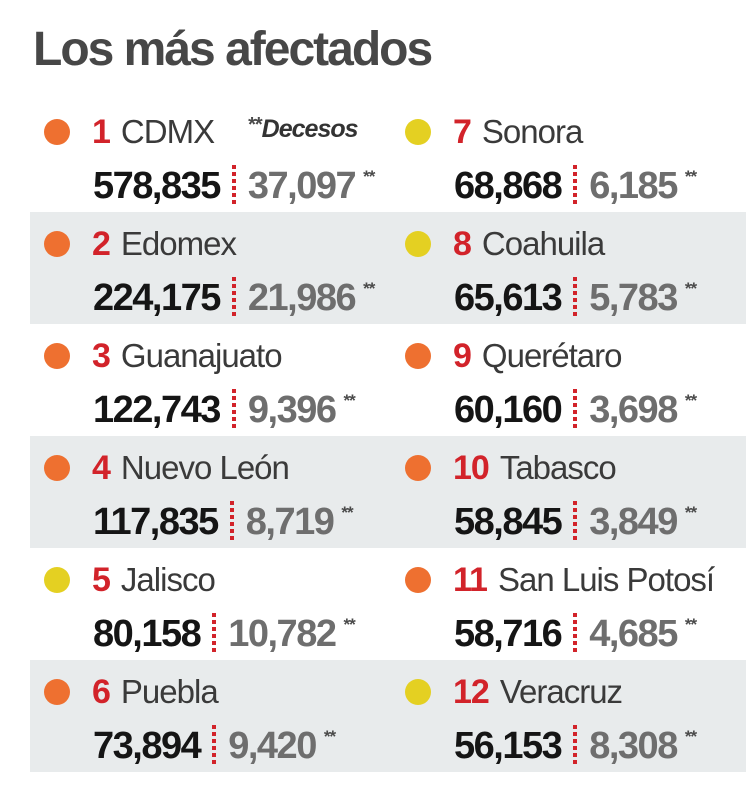  Describe the element at coordinates (249, 522) in the screenshot. I see `entry-figures: 117,835 8,719 **` at that location.